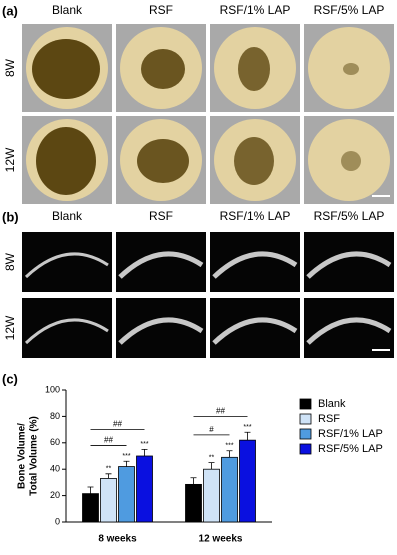 The image size is (397, 555). What do you see at coordinates (117, 539) in the screenshot?
I see `x-tick-label: 8 weeks` at bounding box center [117, 539].